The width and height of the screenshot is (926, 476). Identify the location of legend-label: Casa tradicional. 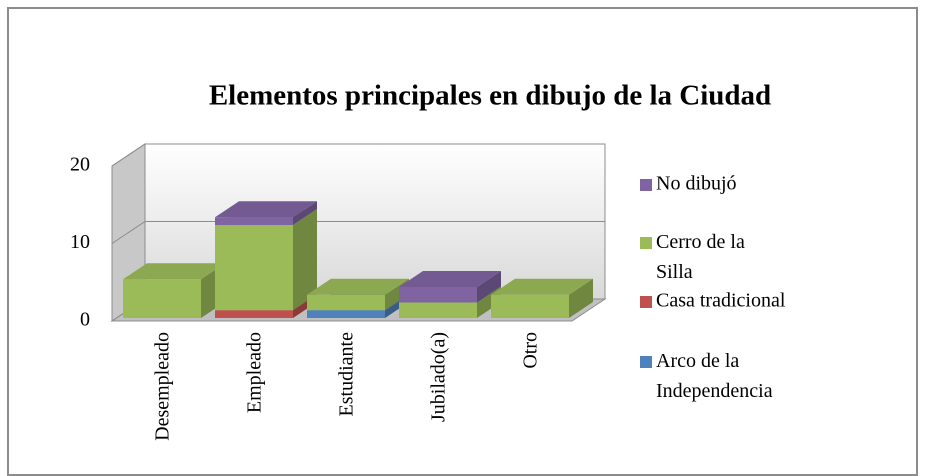
(721, 301).